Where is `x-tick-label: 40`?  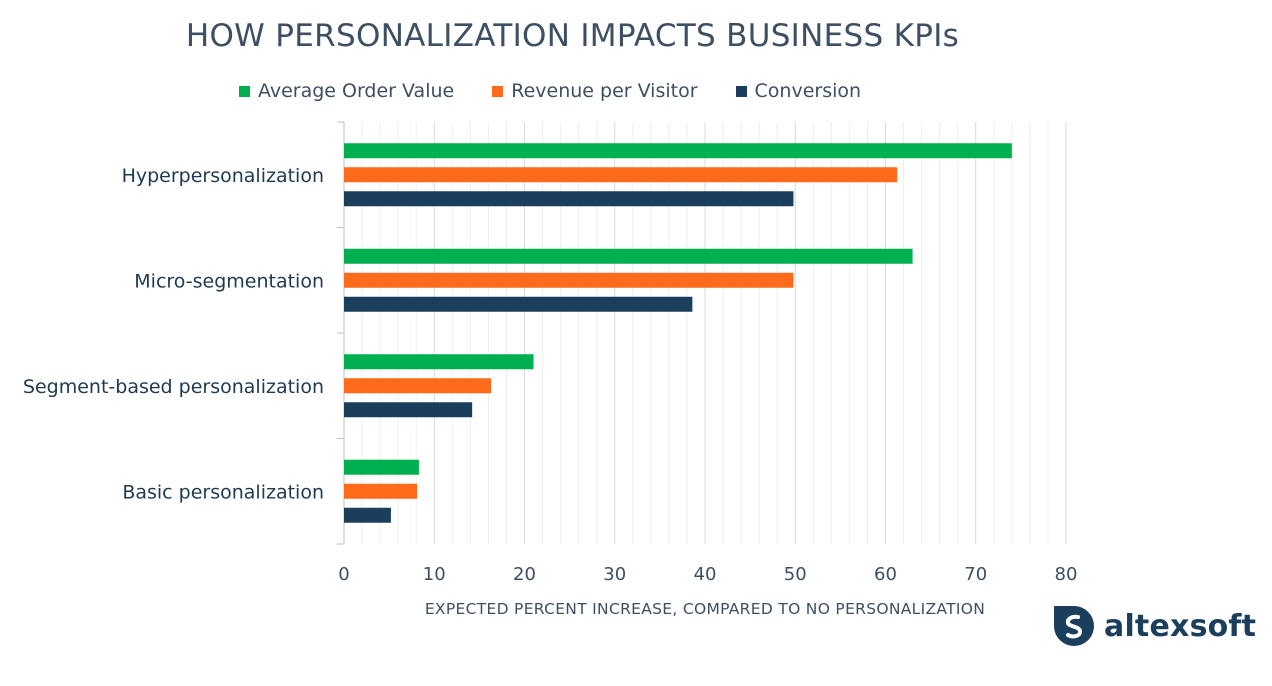 x-tick-label: 40 is located at coordinates (705, 574).